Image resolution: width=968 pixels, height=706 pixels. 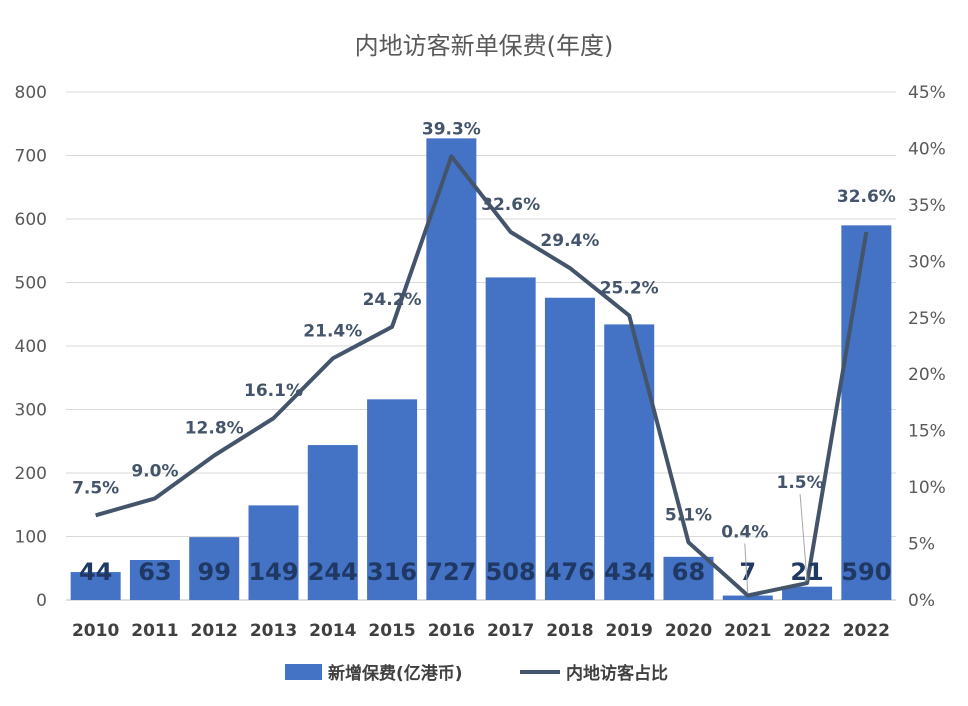 I want to click on x-tick-label: 2021, so click(x=747, y=631).